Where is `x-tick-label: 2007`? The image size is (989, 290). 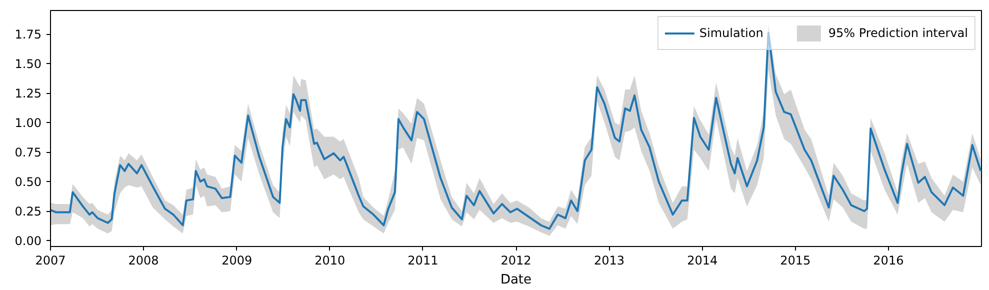
x-tick-label: 2007 is located at coordinates (50, 261).